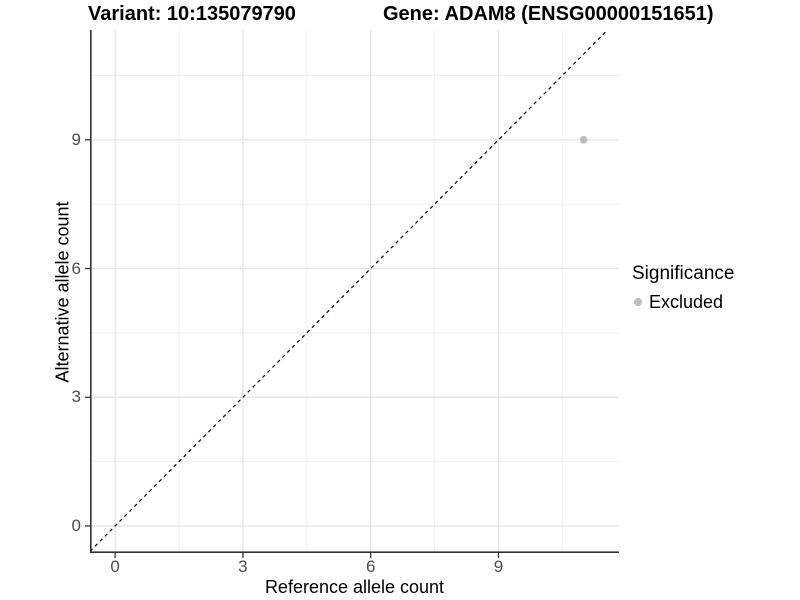 The height and width of the screenshot is (600, 800). Describe the element at coordinates (683, 288) in the screenshot. I see `legend: Significance Excluded` at that location.